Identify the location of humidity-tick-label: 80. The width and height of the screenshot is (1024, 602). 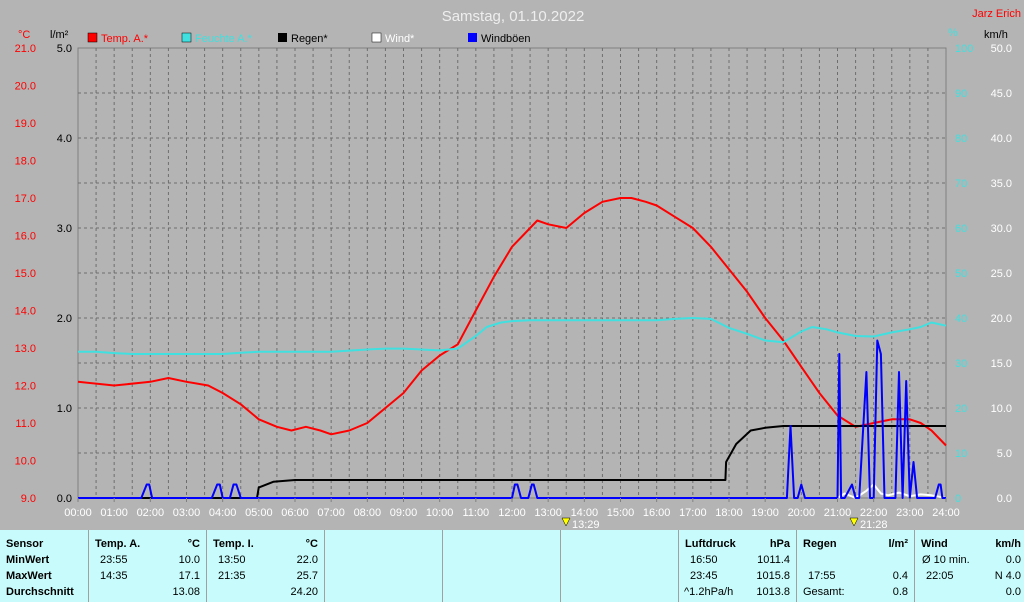
(961, 139).